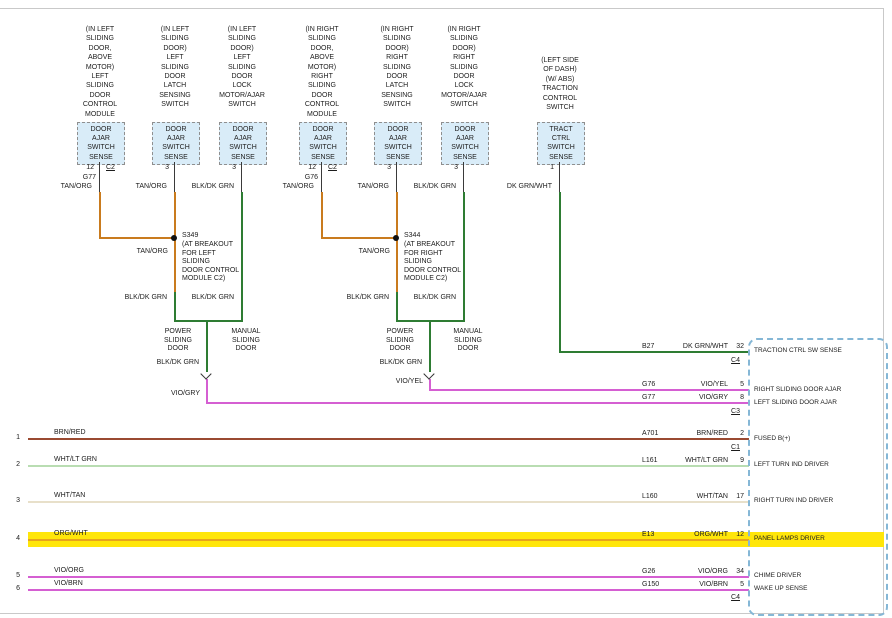  What do you see at coordinates (137, 238) in the screenshot?
I see `wire-tan-org-col1-to-splice` at bounding box center [137, 238].